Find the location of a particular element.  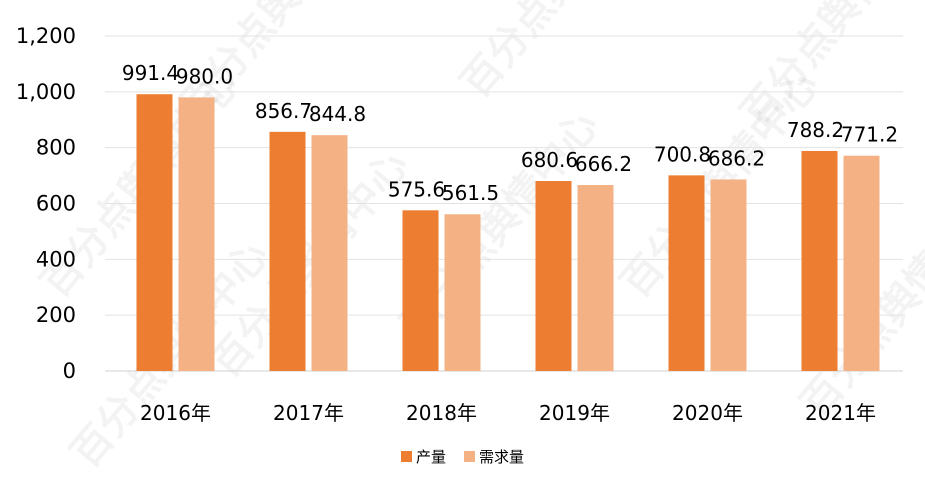

x-tick-label: 2018年 is located at coordinates (441, 413).